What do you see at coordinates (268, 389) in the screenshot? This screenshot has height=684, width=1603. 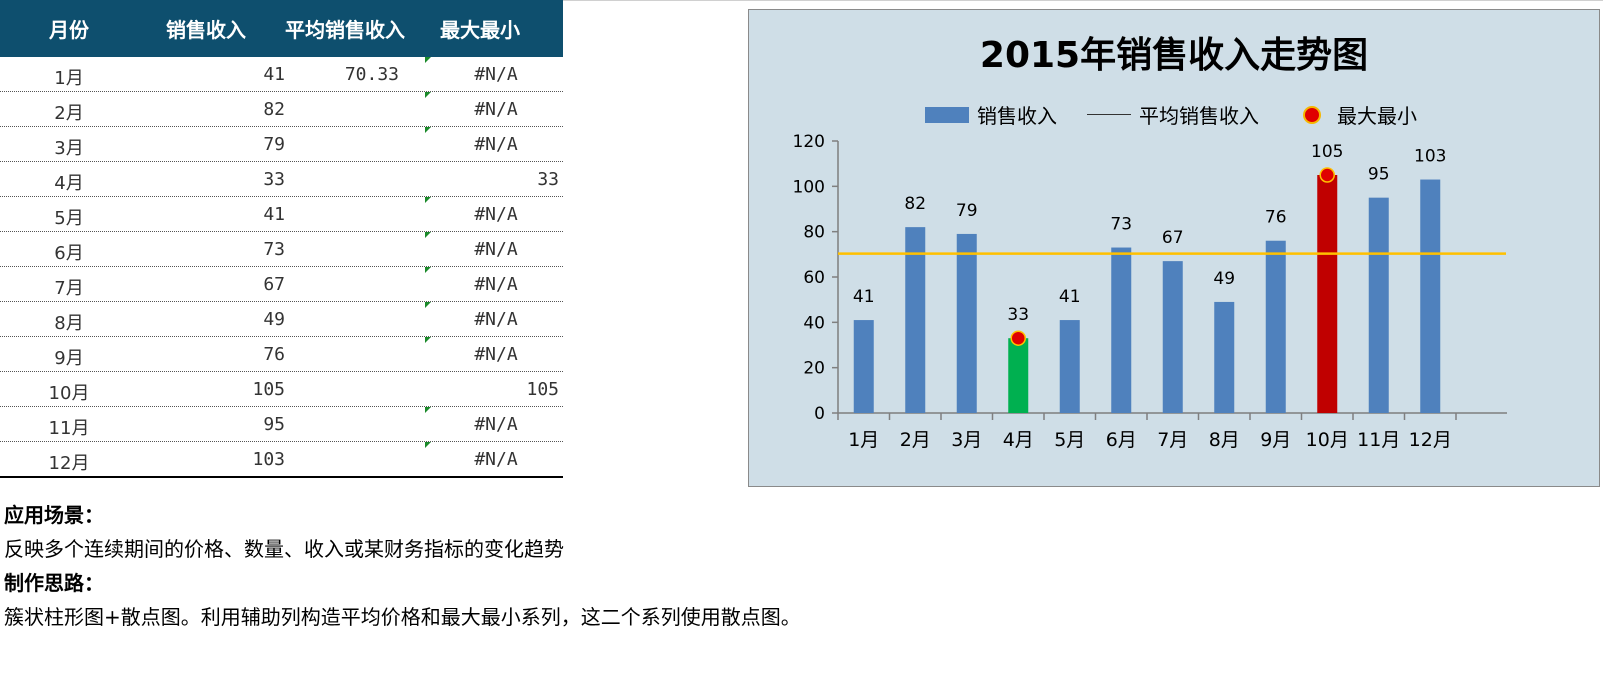 I see `cell-sales: 105` at bounding box center [268, 389].